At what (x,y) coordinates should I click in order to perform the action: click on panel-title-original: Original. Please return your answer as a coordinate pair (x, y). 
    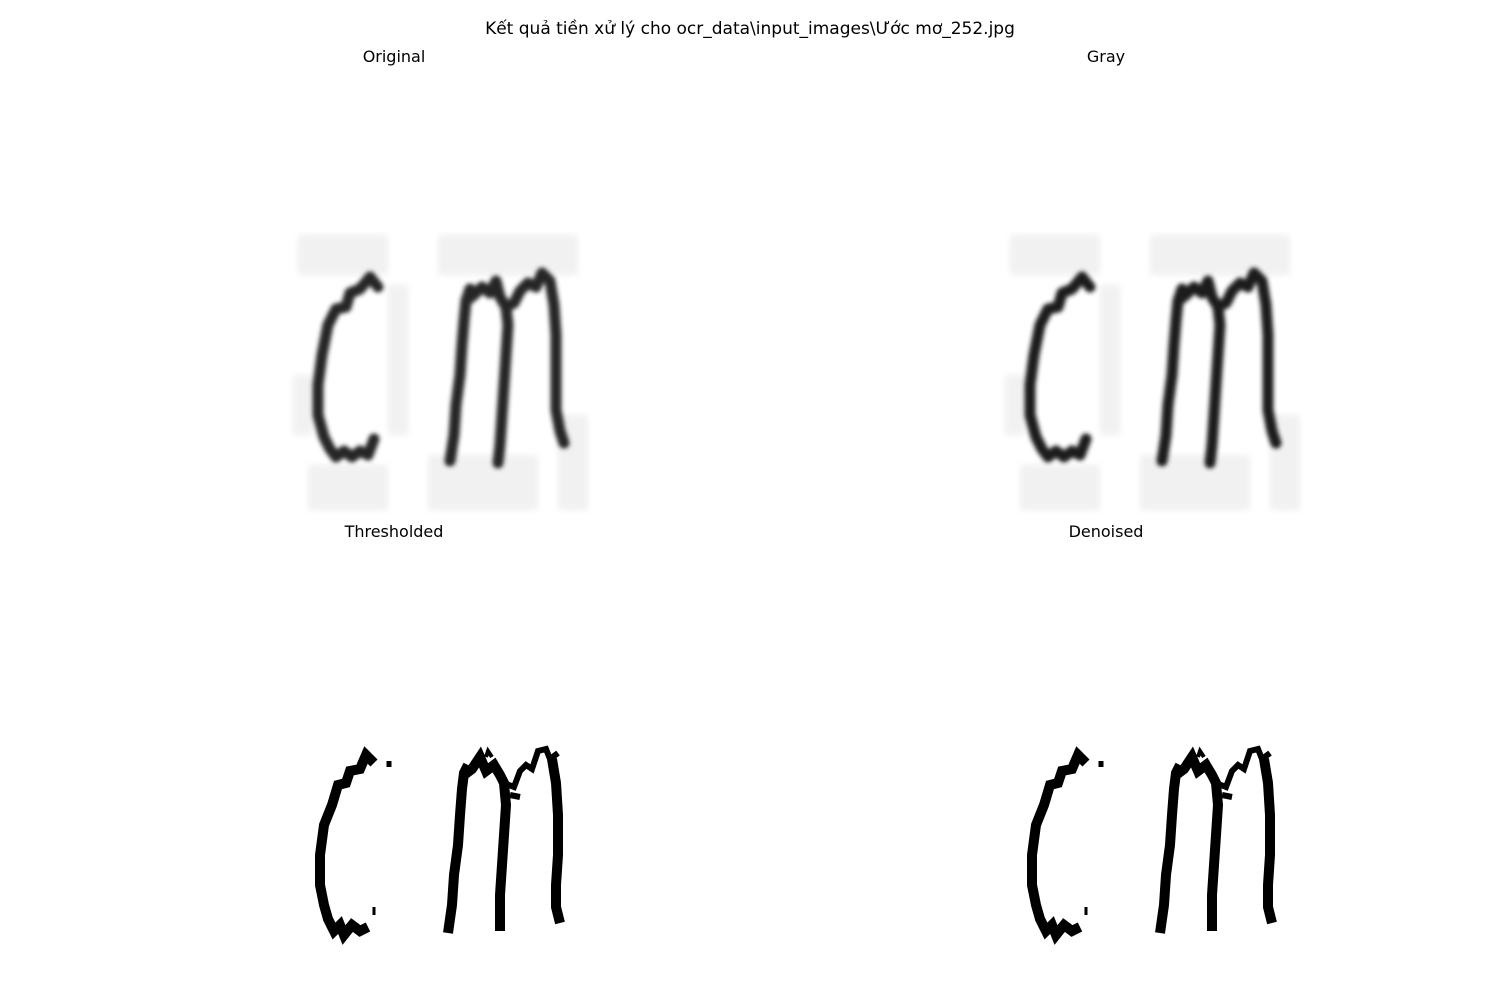
    Looking at the image, I should click on (394, 56).